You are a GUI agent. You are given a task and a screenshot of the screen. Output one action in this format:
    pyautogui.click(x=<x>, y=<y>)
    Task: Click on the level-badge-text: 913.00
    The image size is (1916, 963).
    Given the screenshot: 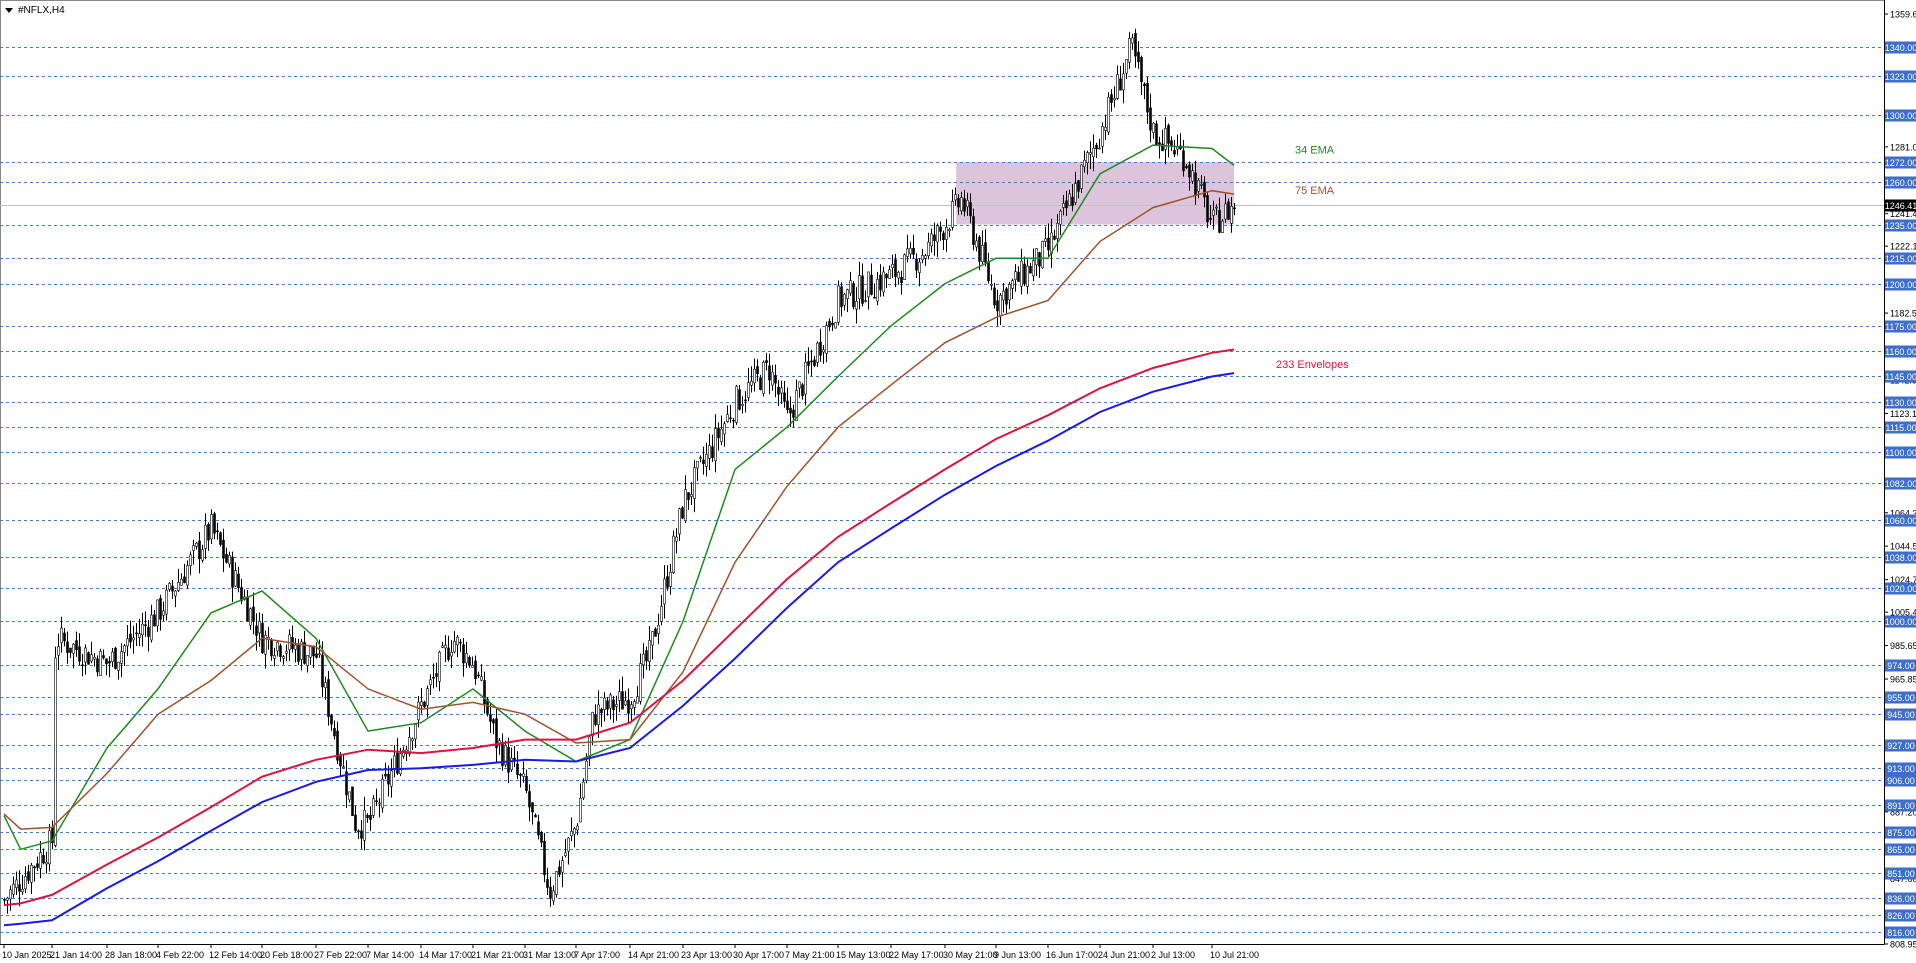 What is the action you would take?
    pyautogui.click(x=1901, y=769)
    